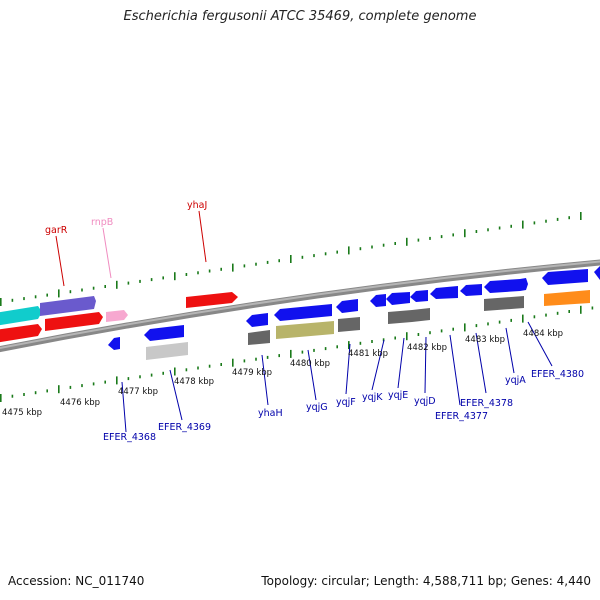  I want to click on tick-label-4482: 4482 kbp, so click(427, 348).